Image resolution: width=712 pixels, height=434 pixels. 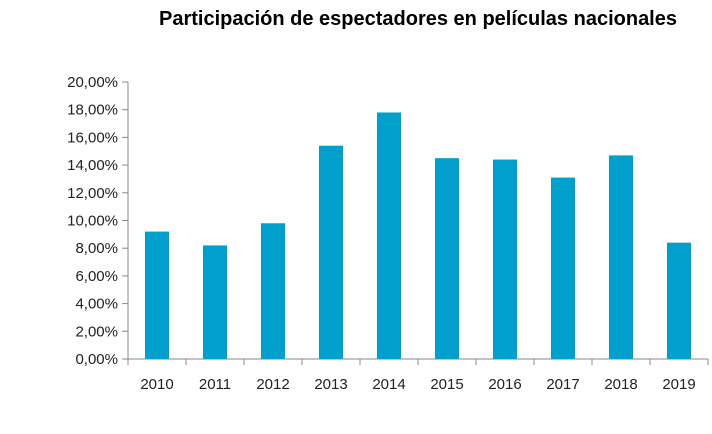 What do you see at coordinates (679, 300) in the screenshot?
I see `bar-2019` at bounding box center [679, 300].